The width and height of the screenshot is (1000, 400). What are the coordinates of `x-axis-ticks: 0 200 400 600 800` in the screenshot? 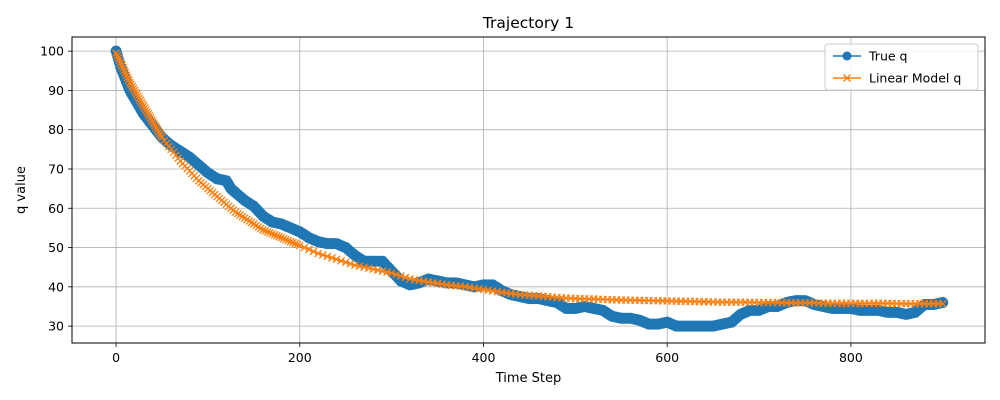 It's located at (487, 354).